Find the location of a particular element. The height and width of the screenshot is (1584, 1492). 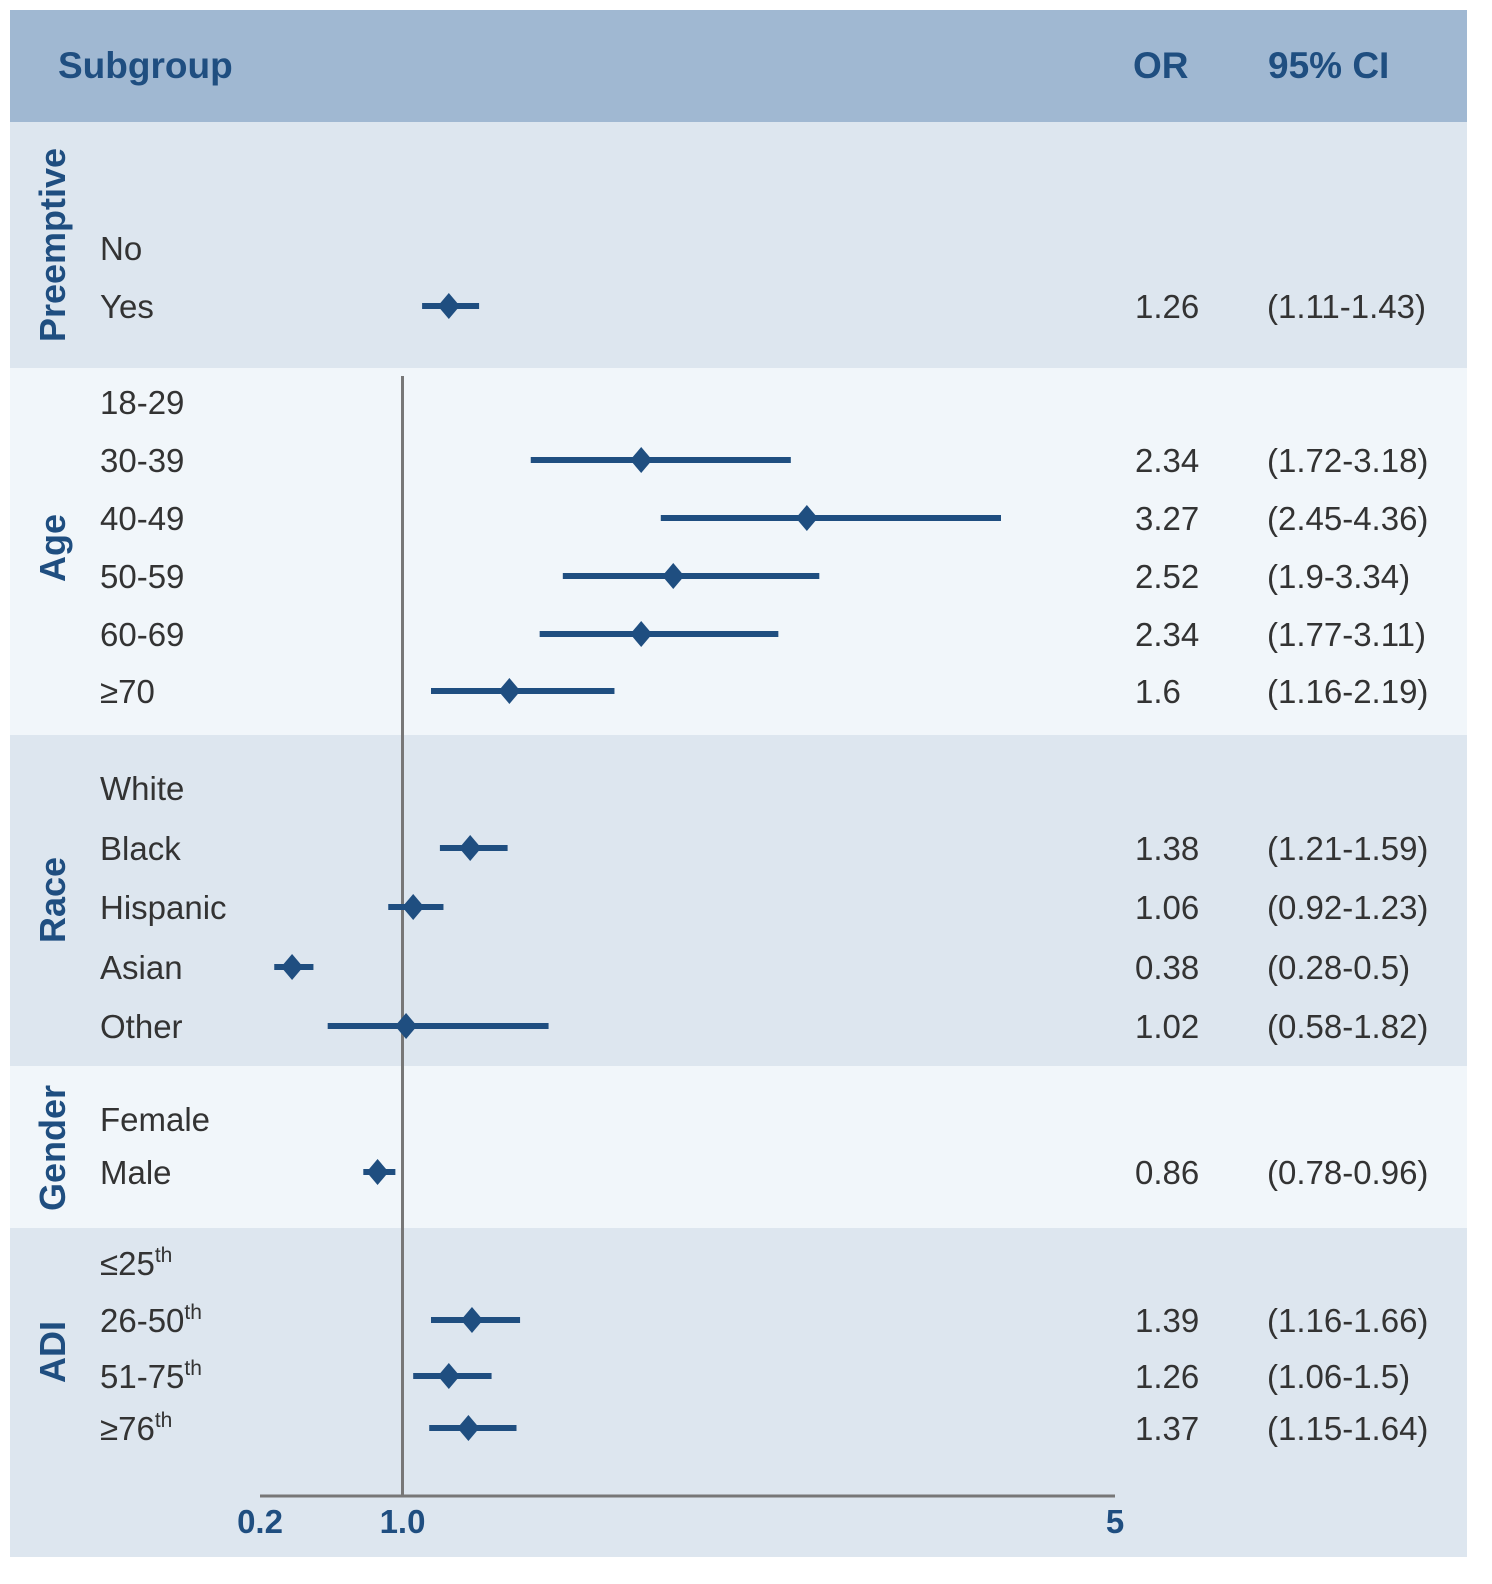

x-tick-label: 1.0 is located at coordinates (403, 1521).